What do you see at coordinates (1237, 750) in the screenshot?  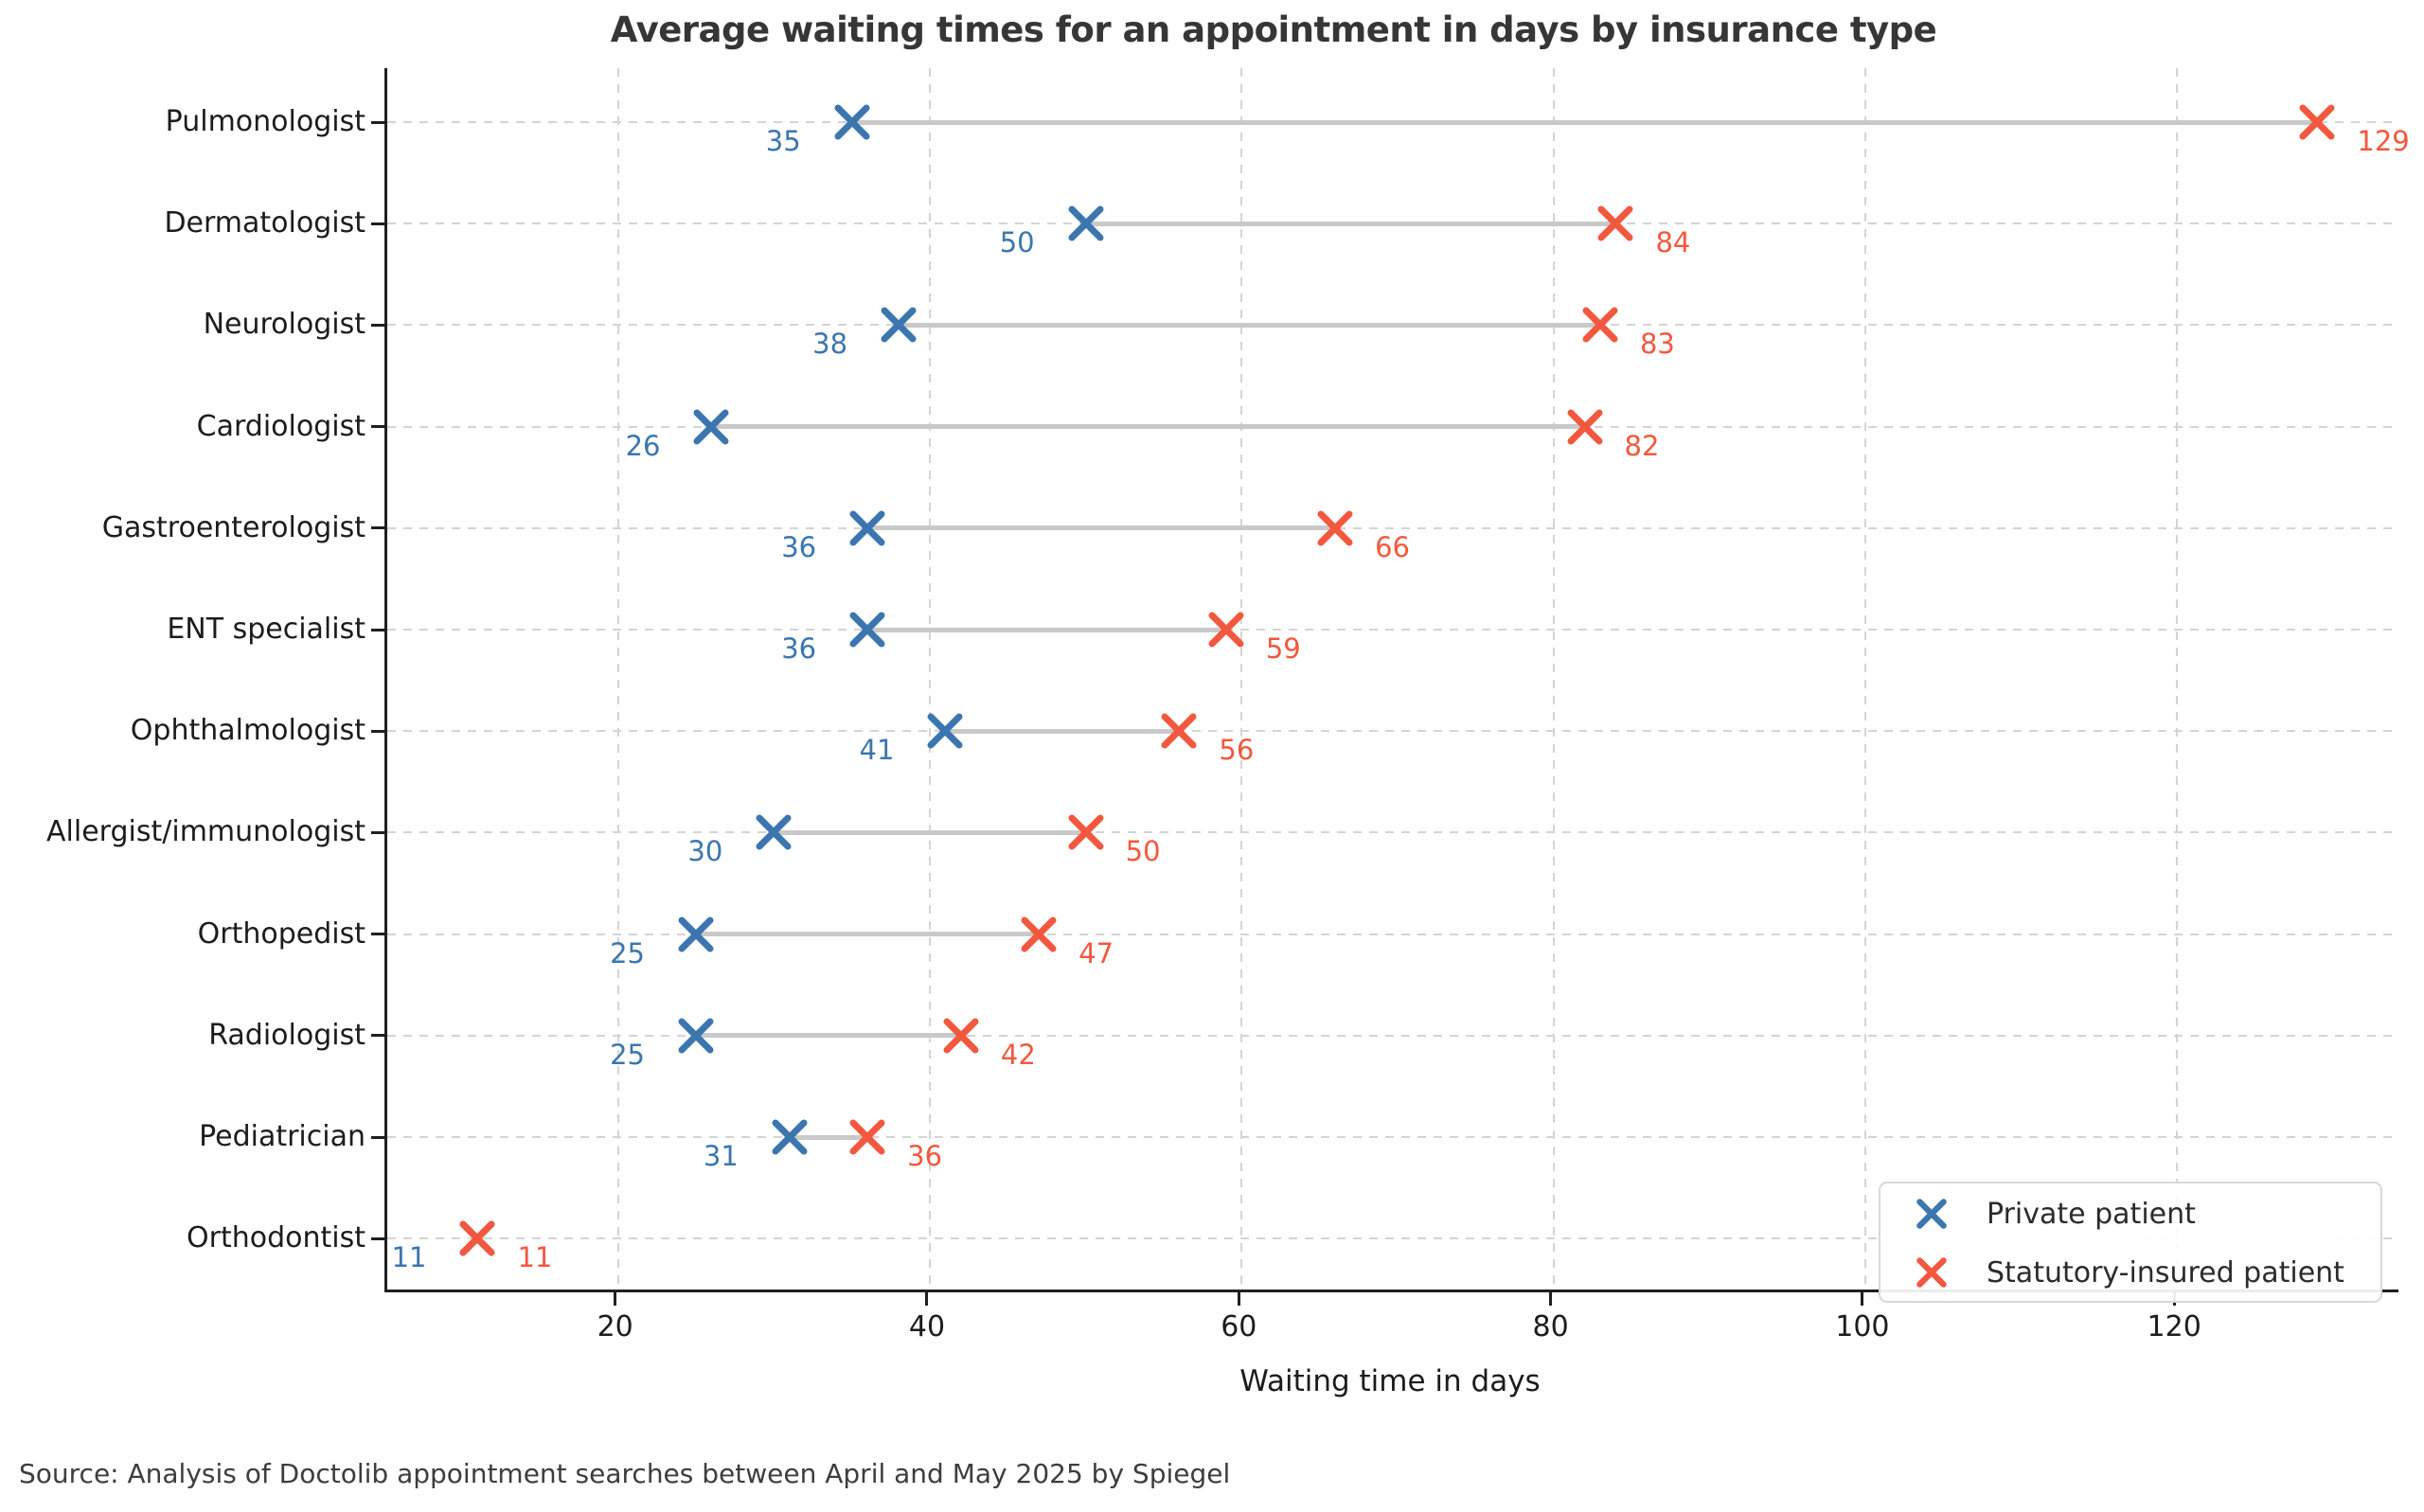 I see `statutory-value-label: 56` at bounding box center [1237, 750].